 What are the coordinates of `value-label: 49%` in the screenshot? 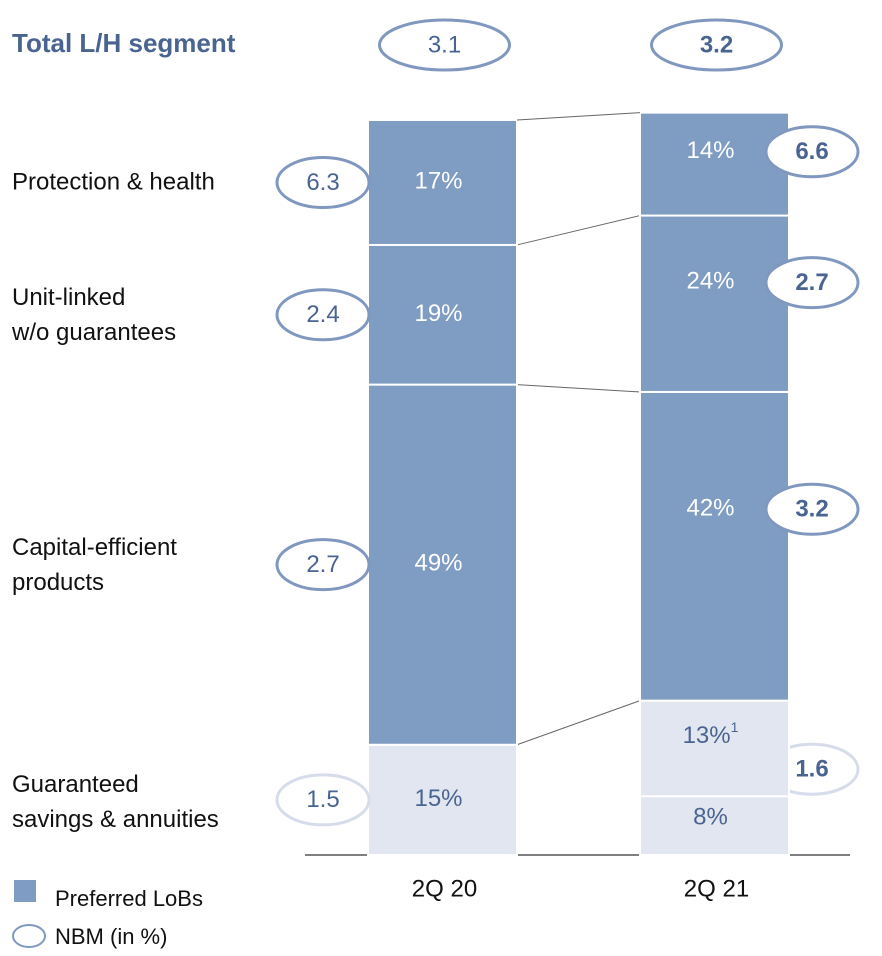 It's located at (438, 563).